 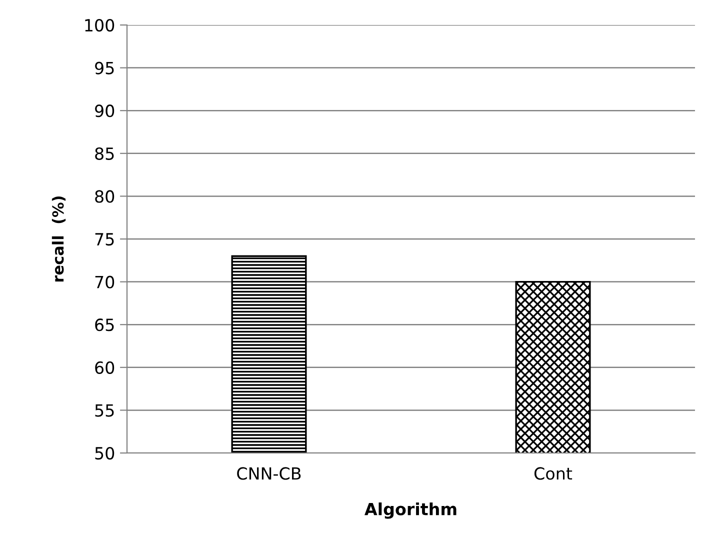 I want to click on y-tick-label: 55, so click(x=104, y=410).